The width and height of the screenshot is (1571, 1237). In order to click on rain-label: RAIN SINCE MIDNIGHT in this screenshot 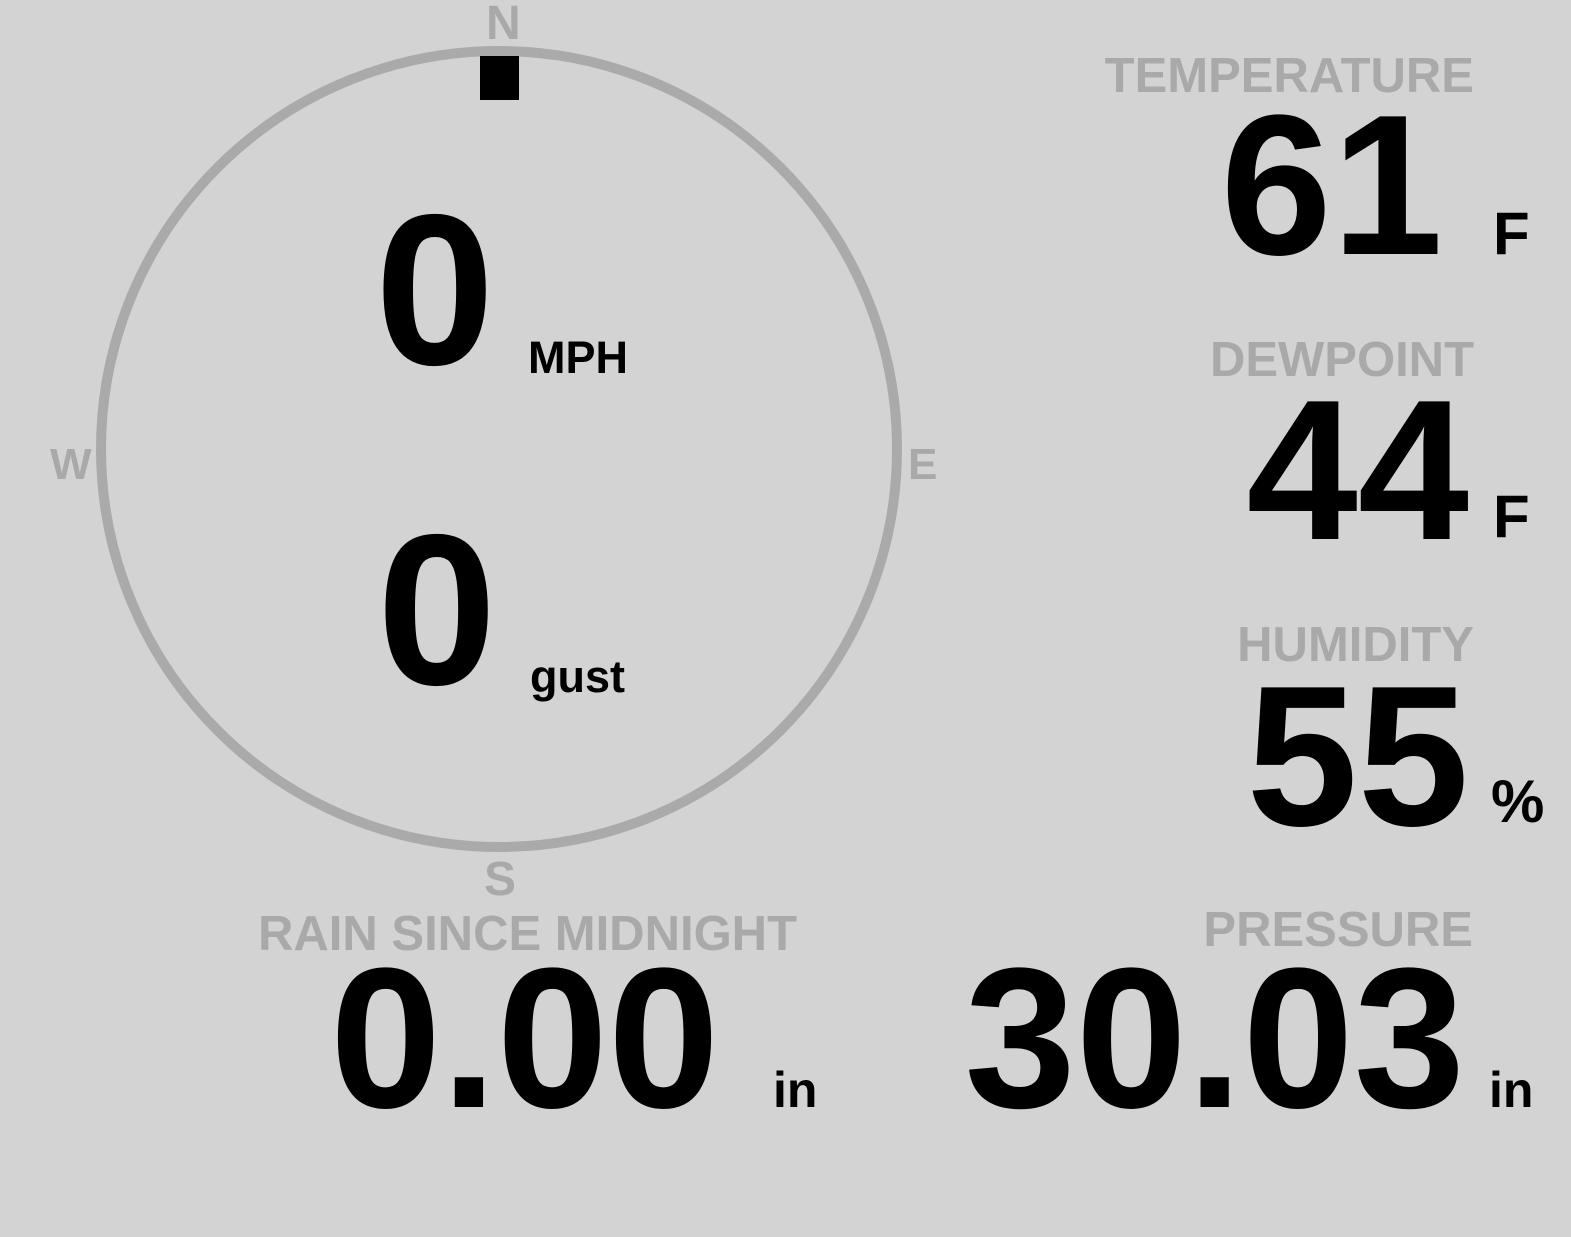, I will do `click(527, 934)`.